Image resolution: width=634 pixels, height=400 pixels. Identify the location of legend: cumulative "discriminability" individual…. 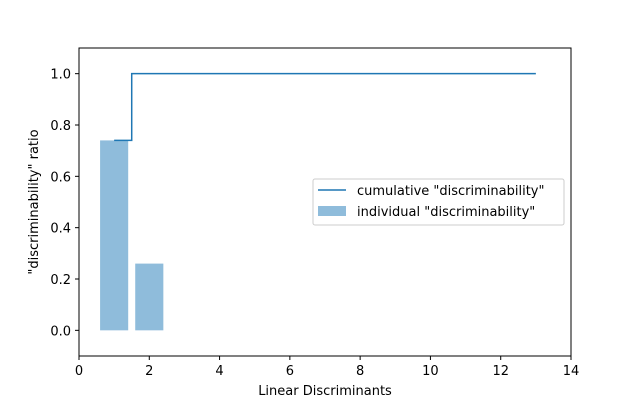
(438, 202).